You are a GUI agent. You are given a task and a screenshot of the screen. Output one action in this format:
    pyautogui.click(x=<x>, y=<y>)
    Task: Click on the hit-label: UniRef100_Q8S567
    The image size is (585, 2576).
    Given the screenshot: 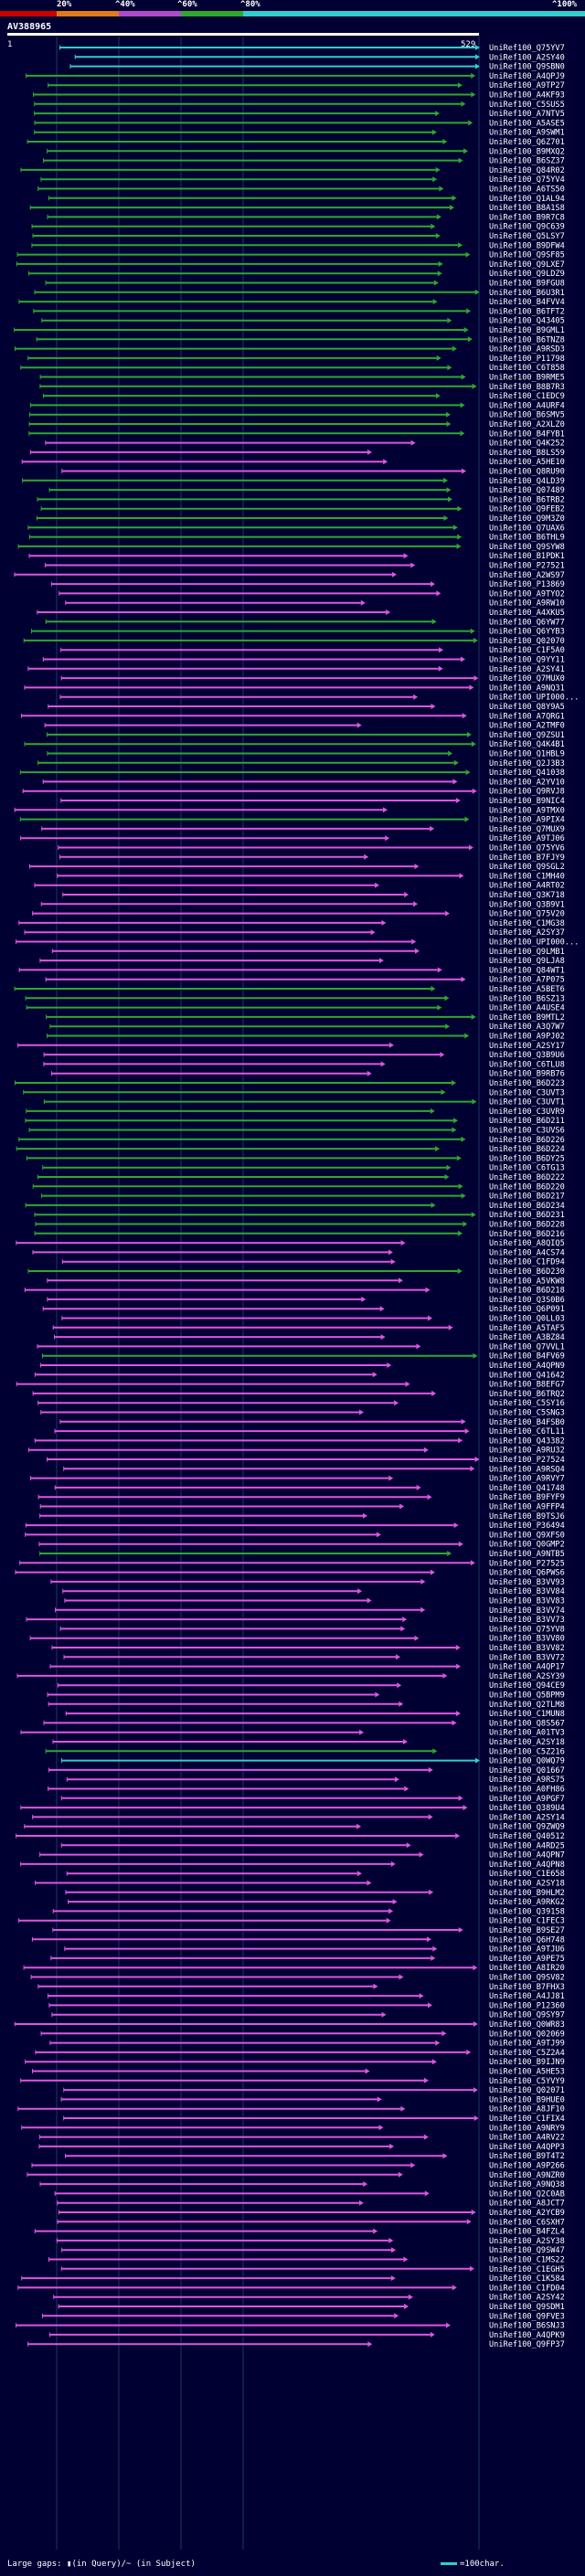 What is the action you would take?
    pyautogui.click(x=527, y=1723)
    